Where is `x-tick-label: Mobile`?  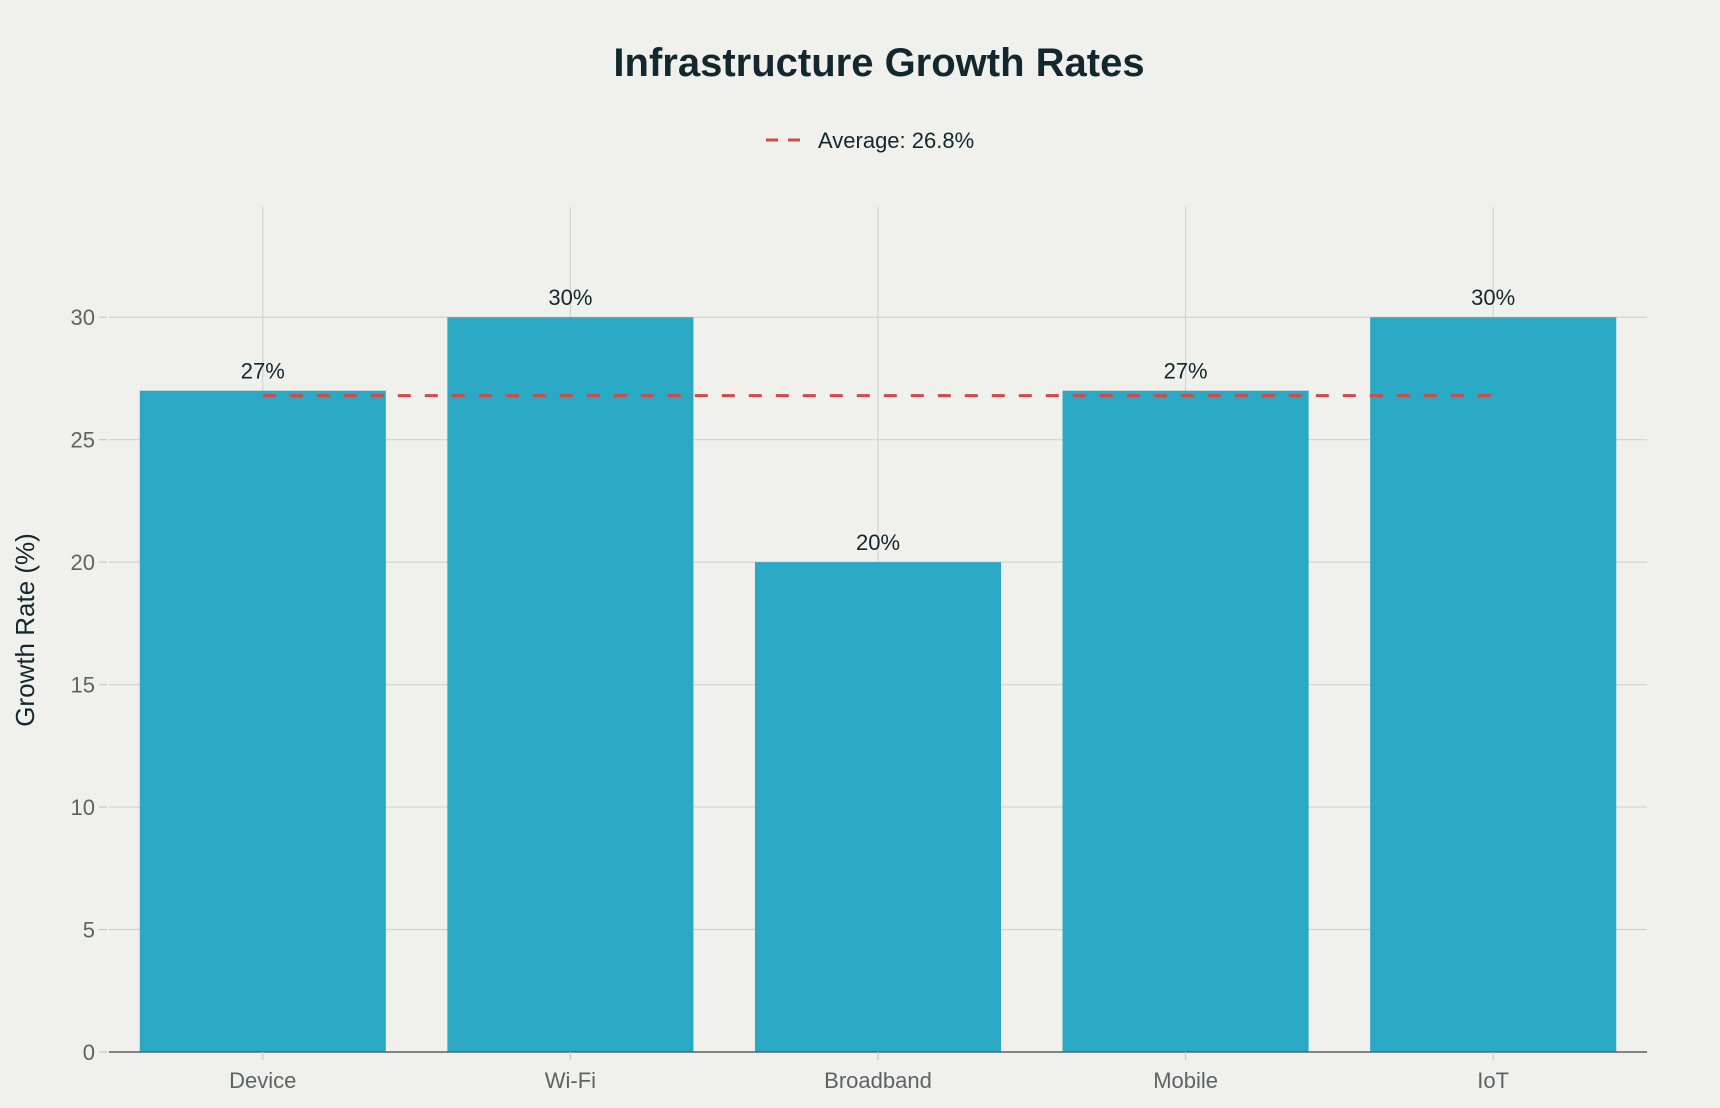
x-tick-label: Mobile is located at coordinates (1185, 1080).